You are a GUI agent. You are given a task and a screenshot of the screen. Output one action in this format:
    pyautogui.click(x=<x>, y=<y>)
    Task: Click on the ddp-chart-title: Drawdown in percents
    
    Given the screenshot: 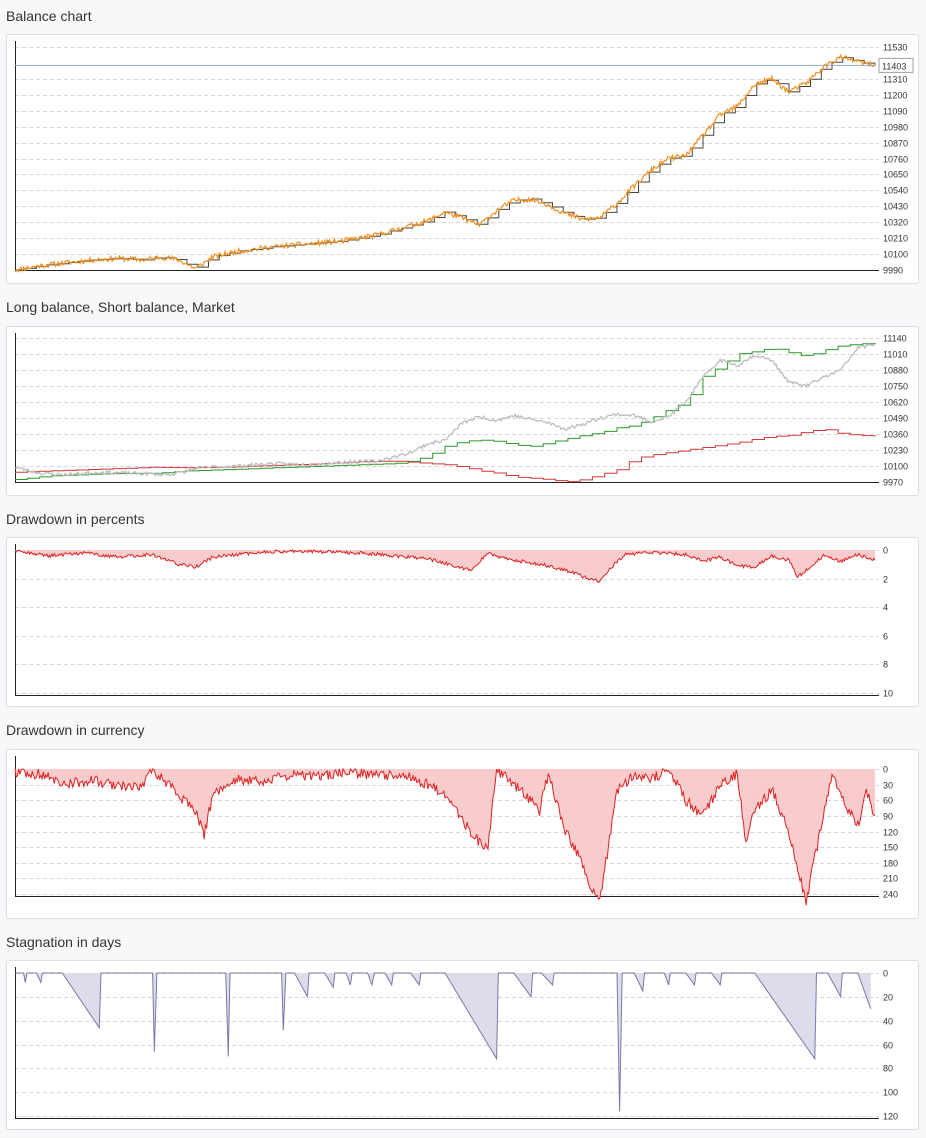 What is the action you would take?
    pyautogui.click(x=75, y=519)
    